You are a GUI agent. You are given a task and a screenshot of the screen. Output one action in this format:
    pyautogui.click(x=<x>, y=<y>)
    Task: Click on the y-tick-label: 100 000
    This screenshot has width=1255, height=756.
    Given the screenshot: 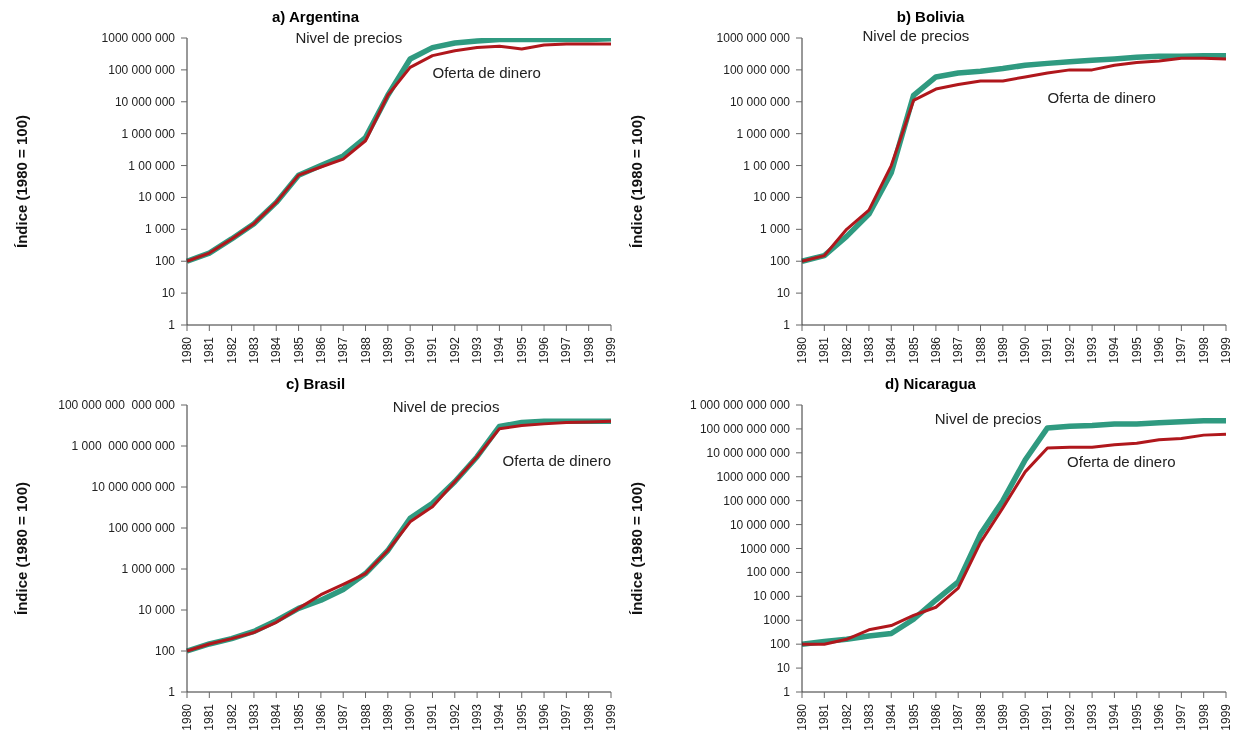 What is the action you would take?
    pyautogui.click(x=768, y=572)
    